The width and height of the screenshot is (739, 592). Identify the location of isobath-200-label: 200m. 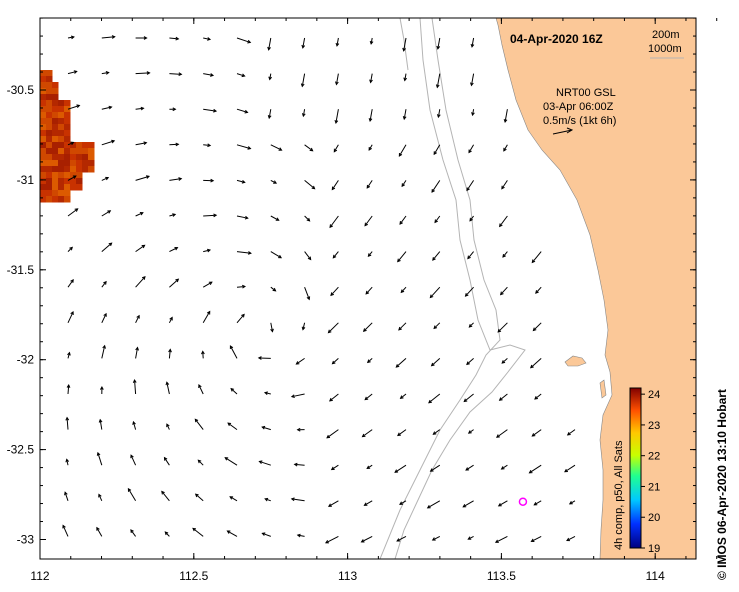
(666, 35).